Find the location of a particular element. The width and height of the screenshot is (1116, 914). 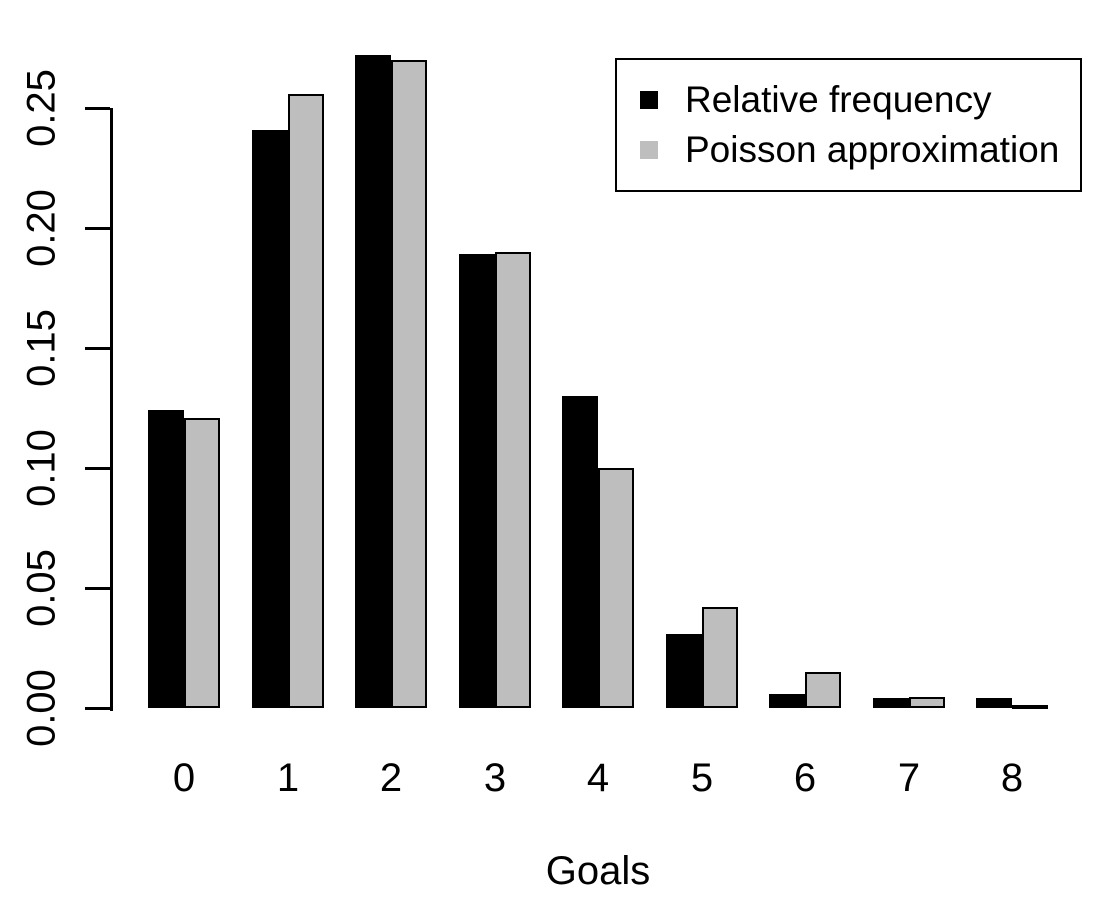

x-tick-label: 2 is located at coordinates (391, 778).